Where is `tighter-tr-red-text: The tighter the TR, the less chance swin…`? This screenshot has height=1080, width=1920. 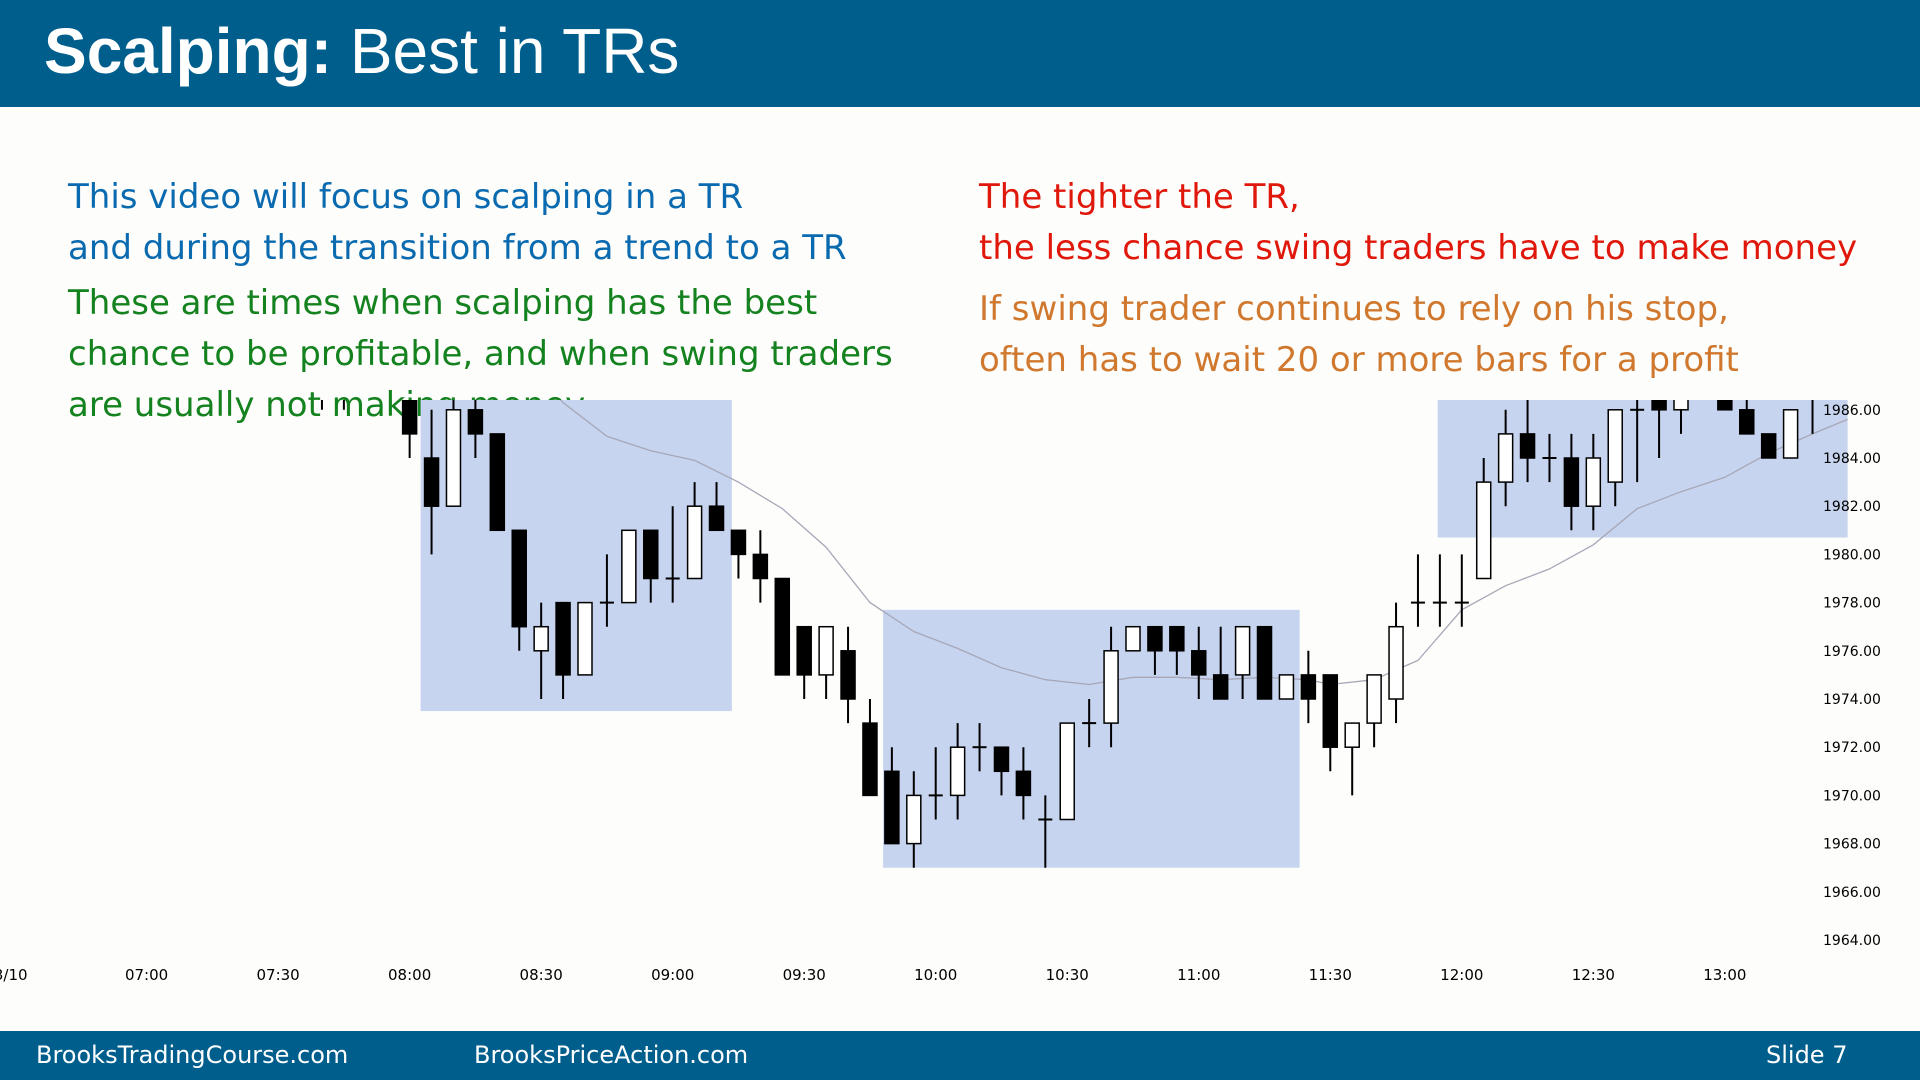 tighter-tr-red-text: The tighter the TR, the less chance swin… is located at coordinates (1418, 223).